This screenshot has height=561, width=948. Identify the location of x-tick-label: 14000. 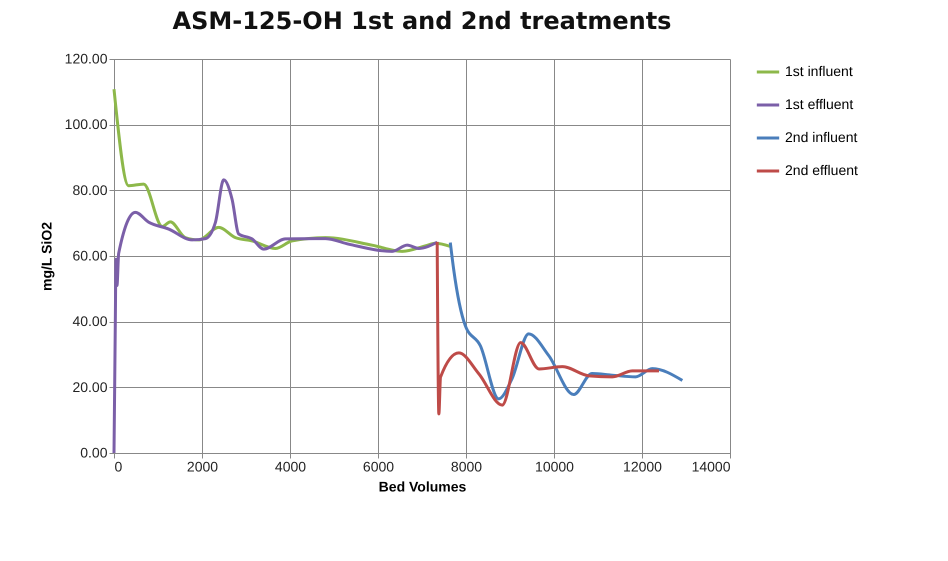
(711, 466).